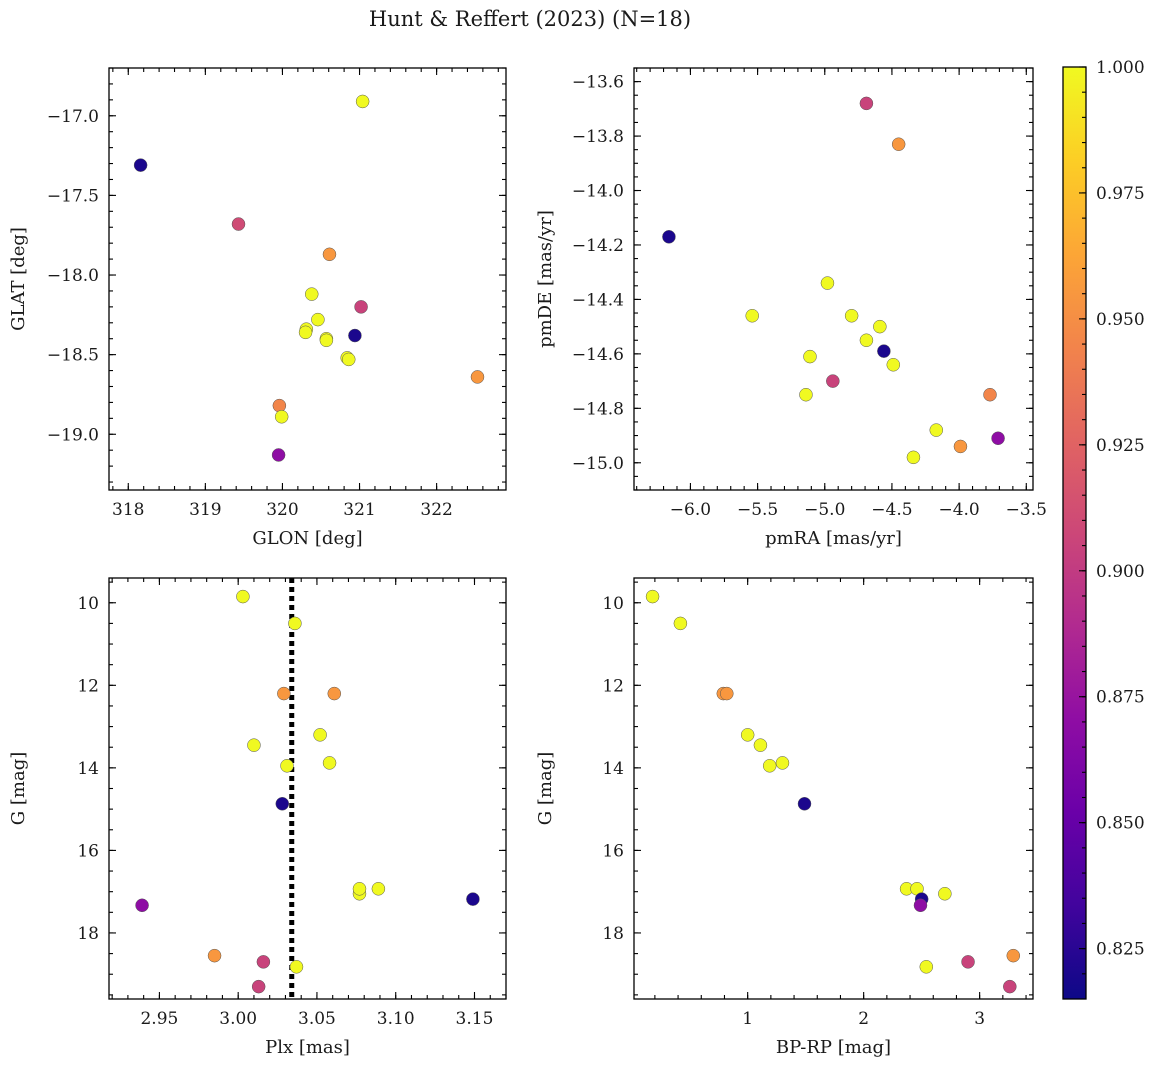 The image size is (1161, 1067). Describe the element at coordinates (159, 1019) in the screenshot. I see `x-tick-label: 2.95` at that location.